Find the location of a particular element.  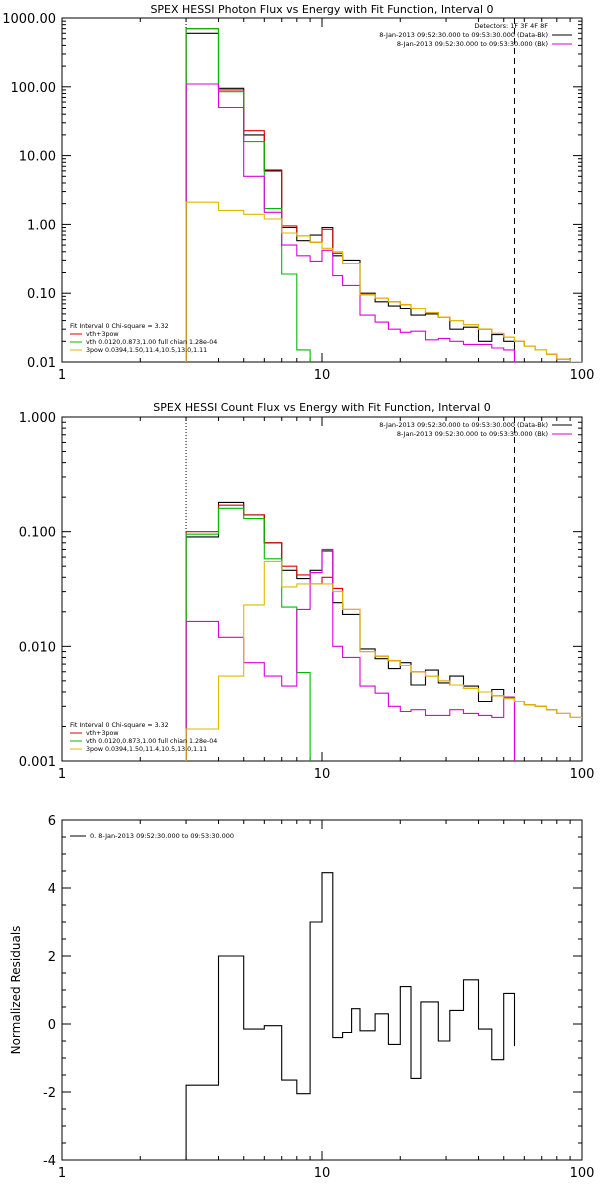

y-tick-label: 6 is located at coordinates (52, 821).